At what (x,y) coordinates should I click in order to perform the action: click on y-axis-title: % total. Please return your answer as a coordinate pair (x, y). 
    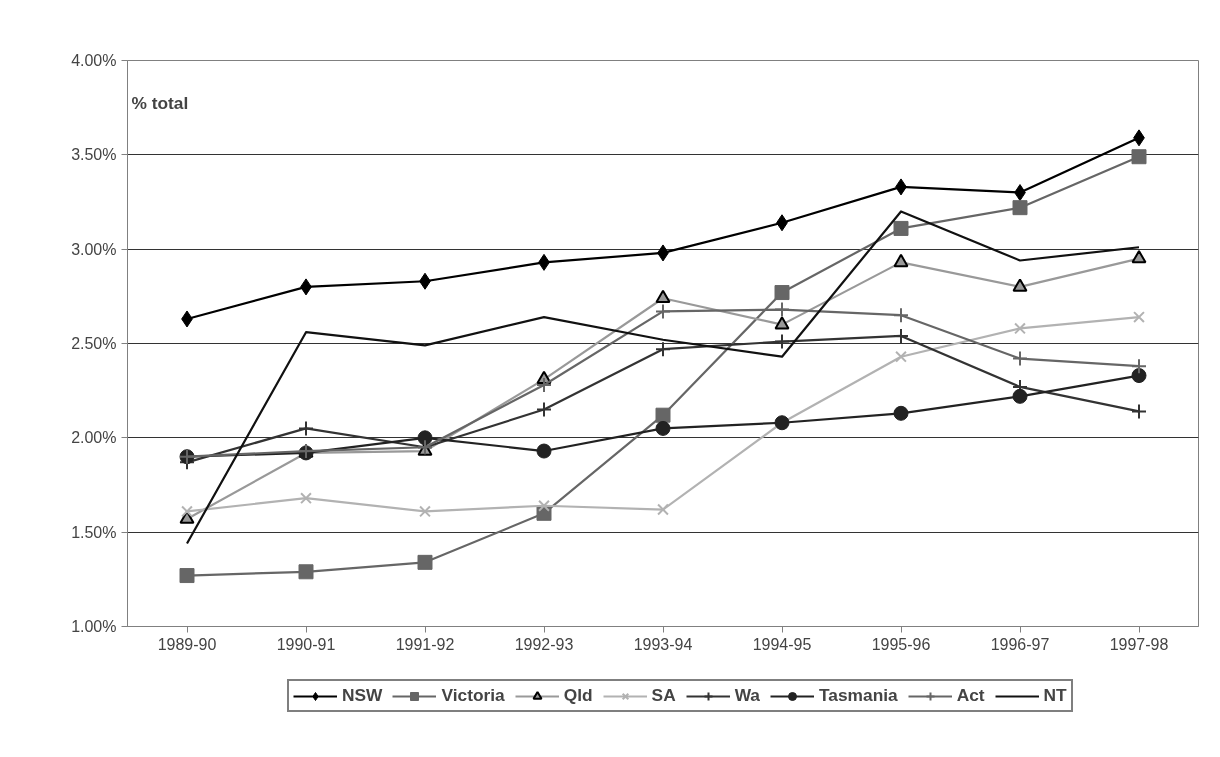
    Looking at the image, I should click on (160, 102).